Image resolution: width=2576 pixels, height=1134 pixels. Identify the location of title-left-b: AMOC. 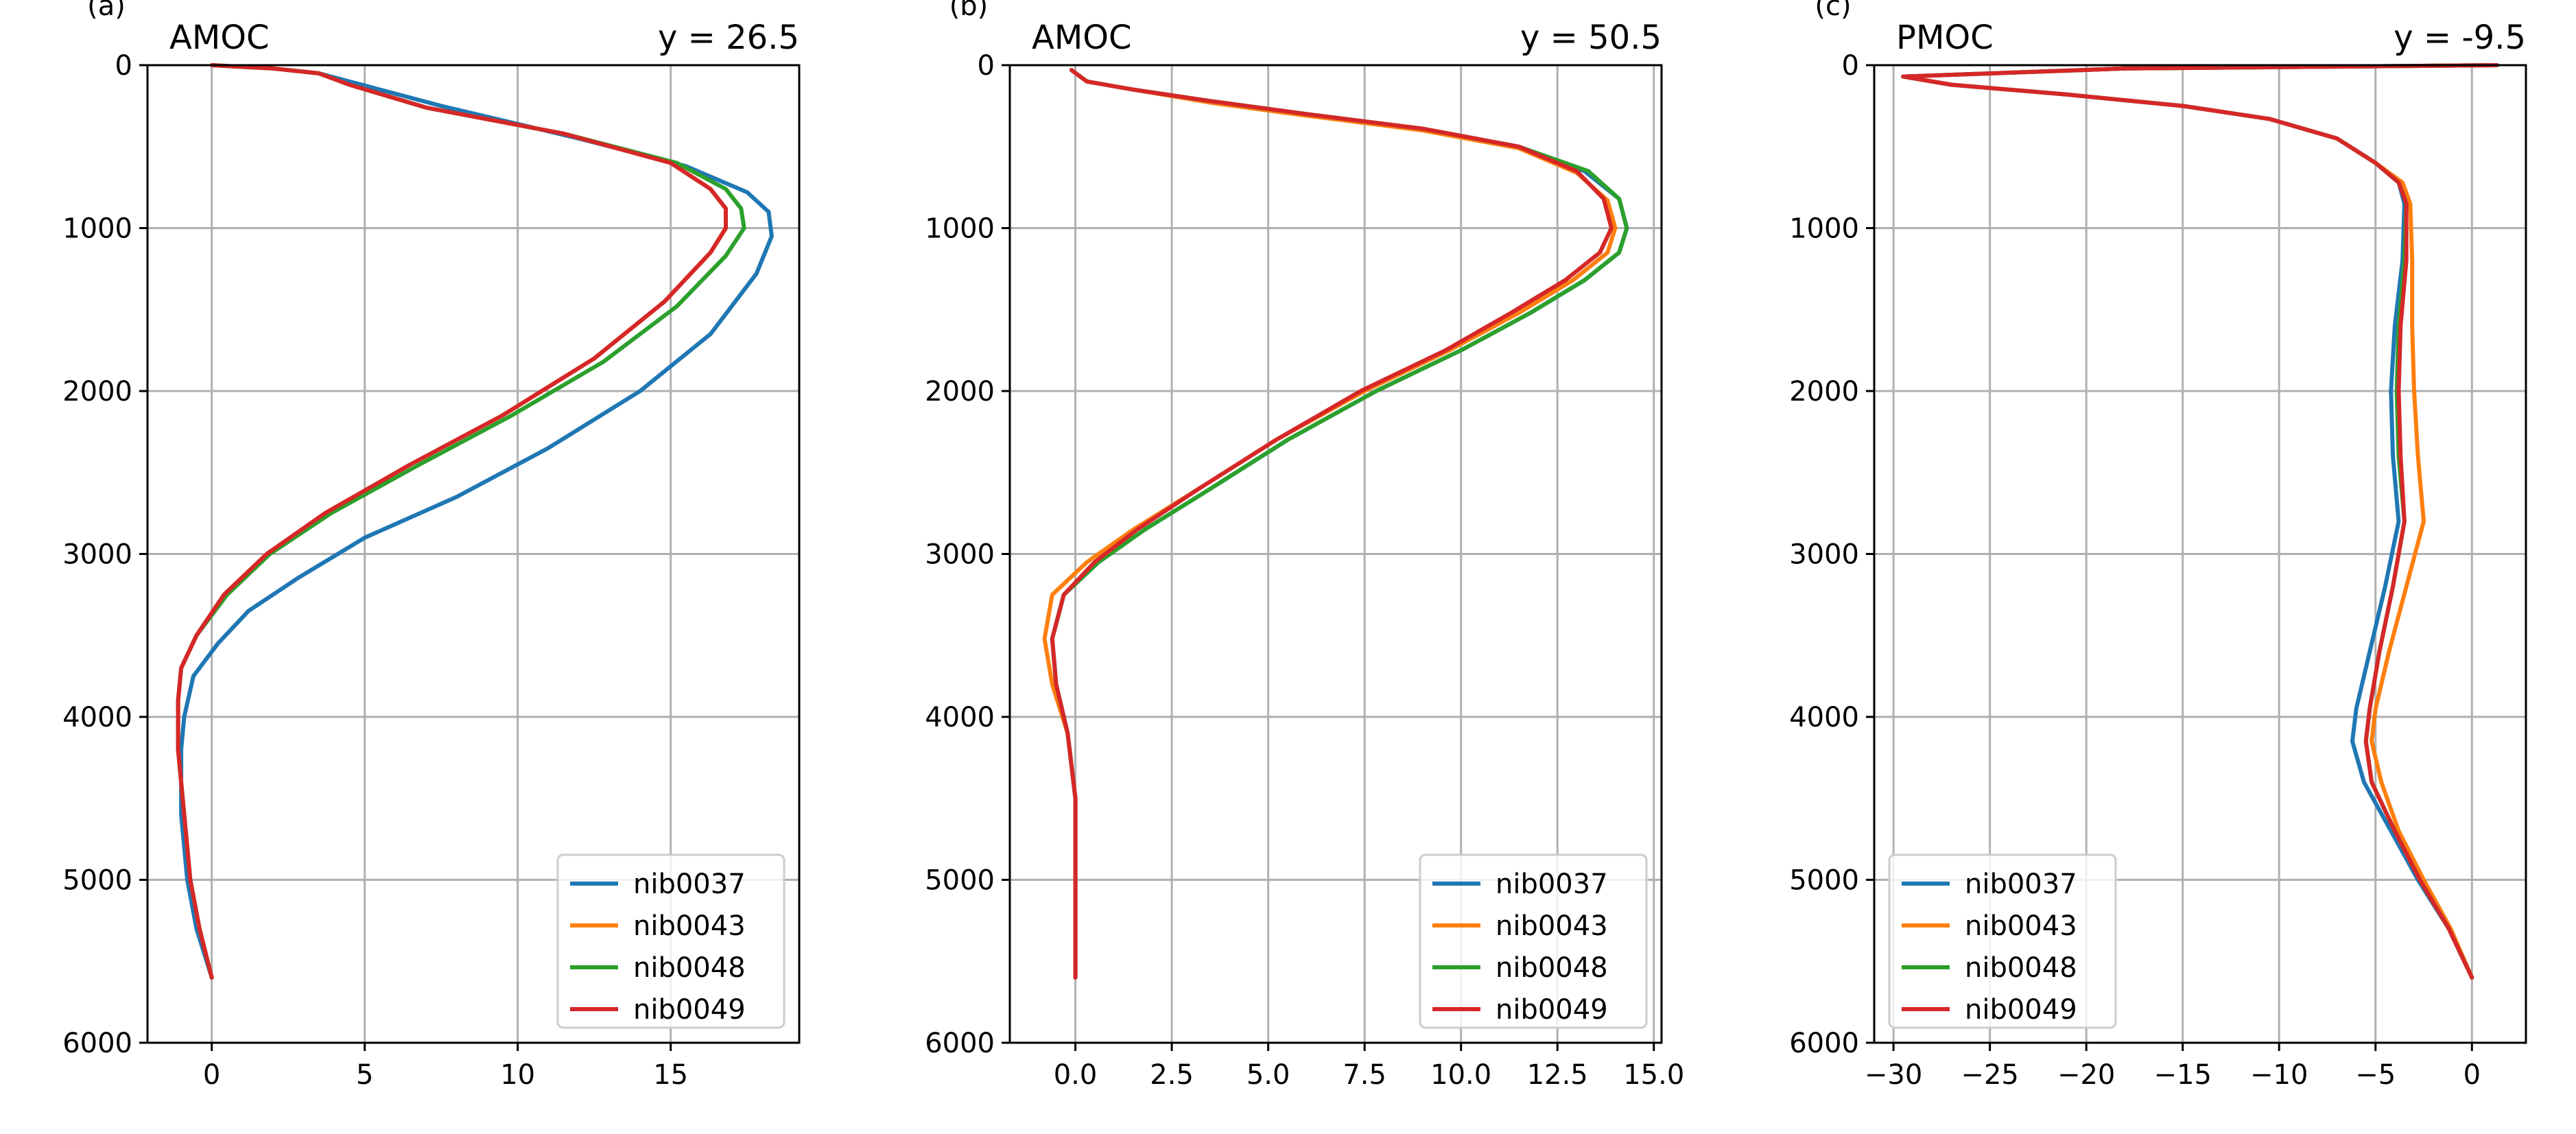
(1082, 38).